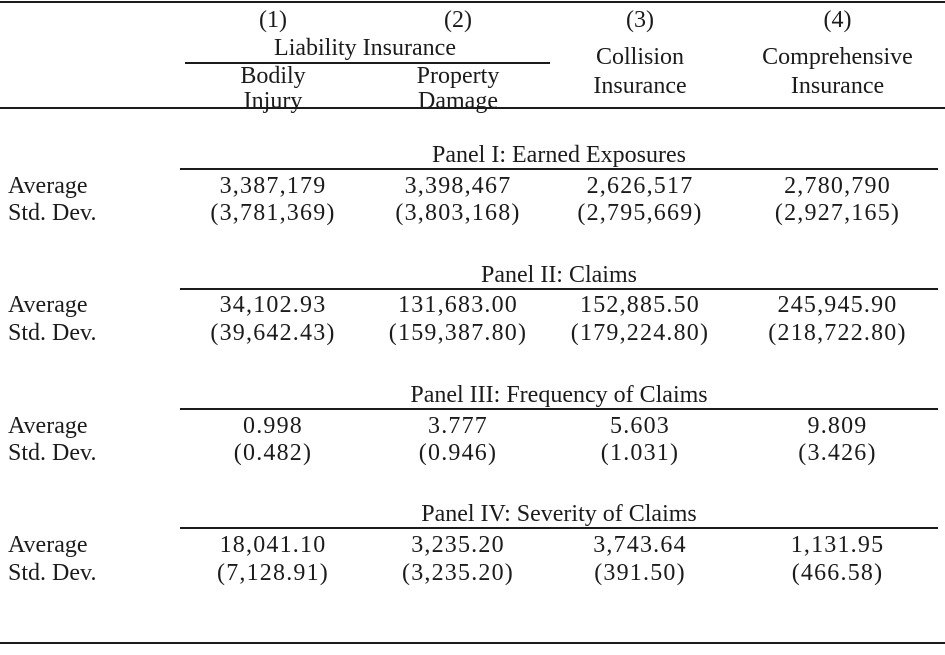 The width and height of the screenshot is (945, 655). What do you see at coordinates (640, 545) in the screenshot?
I see `value-cell: 3,743.64` at bounding box center [640, 545].